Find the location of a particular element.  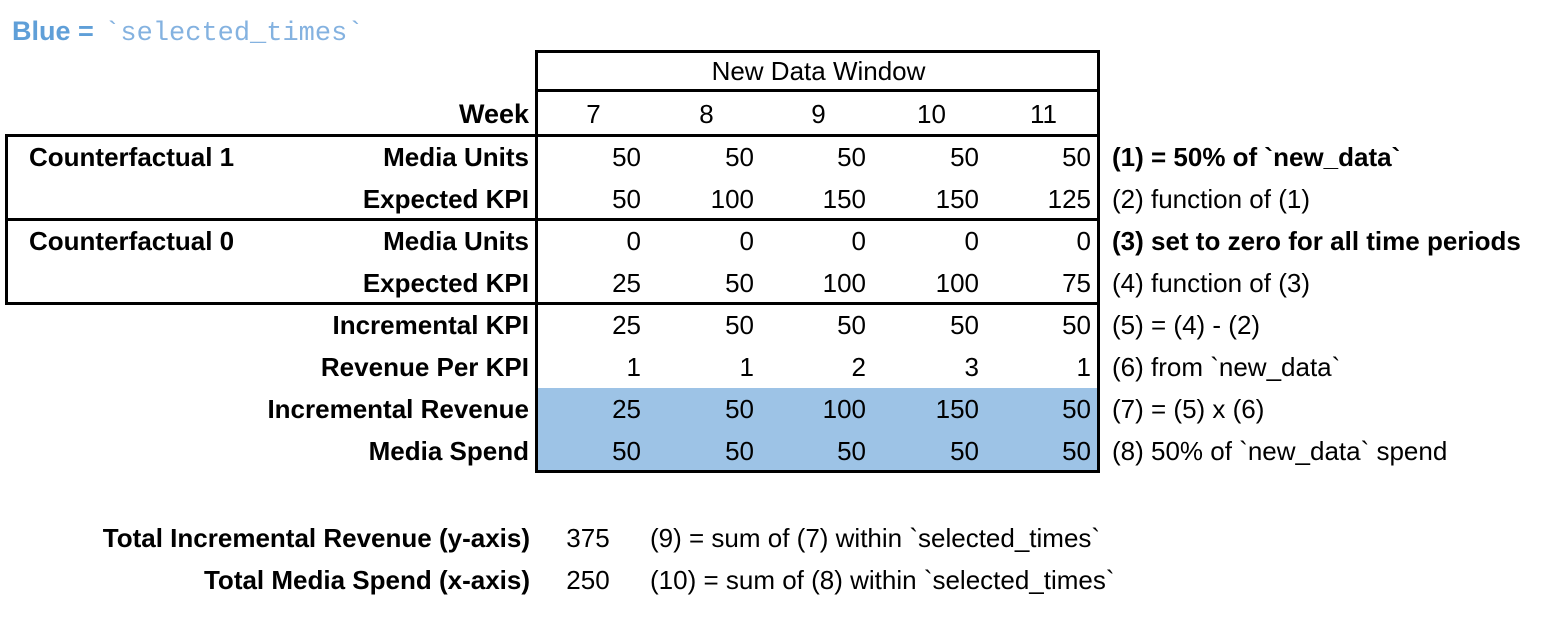

value-cell-highlighted: 100 is located at coordinates (844, 409).